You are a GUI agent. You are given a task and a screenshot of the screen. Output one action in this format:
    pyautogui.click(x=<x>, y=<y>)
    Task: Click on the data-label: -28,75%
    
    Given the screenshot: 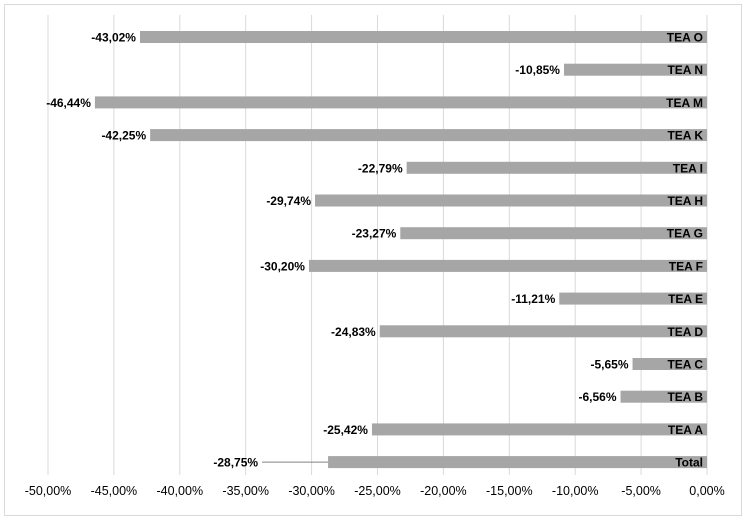 What is the action you would take?
    pyautogui.click(x=235, y=463)
    